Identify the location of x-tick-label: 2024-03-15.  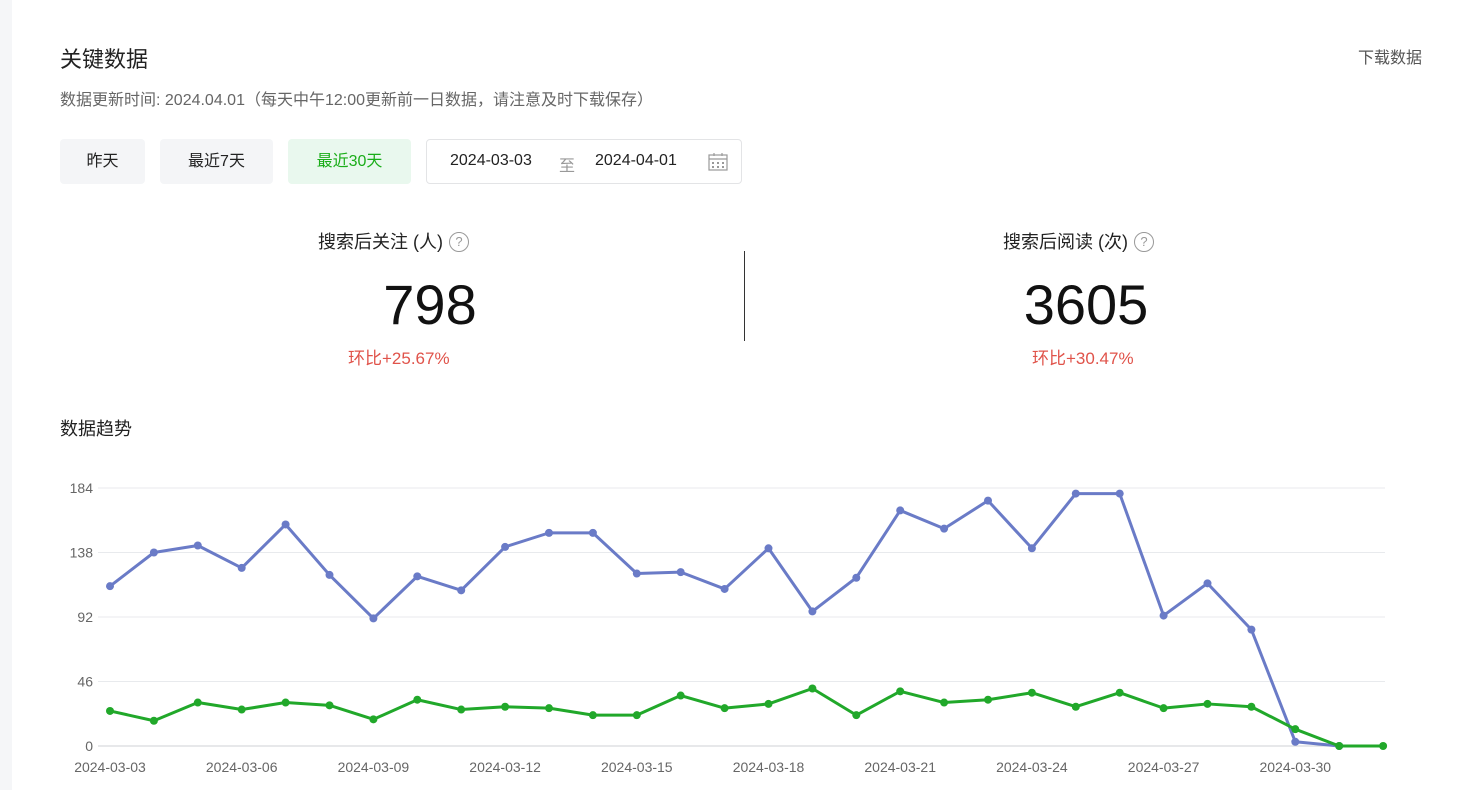
(637, 767).